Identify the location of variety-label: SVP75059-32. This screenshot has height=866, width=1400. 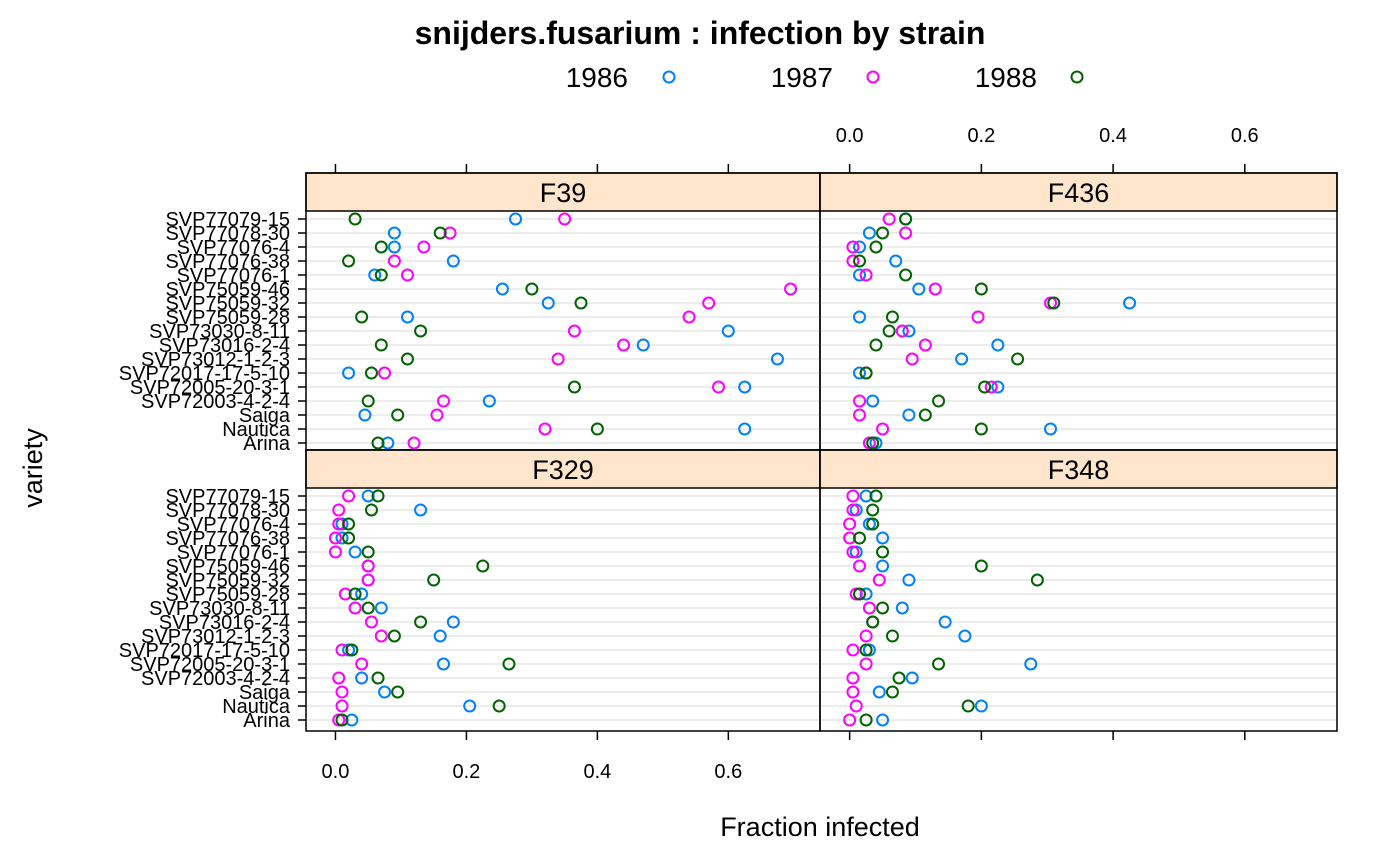
(227, 581).